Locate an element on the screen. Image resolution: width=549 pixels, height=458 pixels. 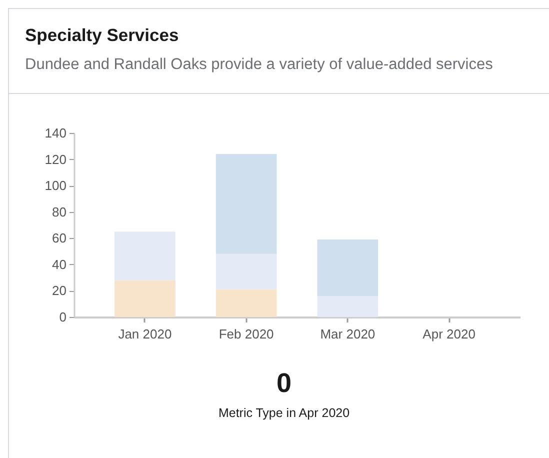
x-tick-label: Feb 2020 is located at coordinates (246, 334).